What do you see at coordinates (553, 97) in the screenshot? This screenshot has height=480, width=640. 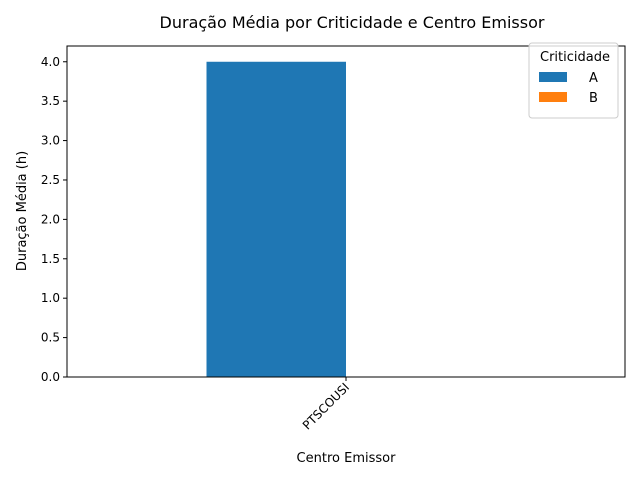 I see `legend-swatch-B` at bounding box center [553, 97].